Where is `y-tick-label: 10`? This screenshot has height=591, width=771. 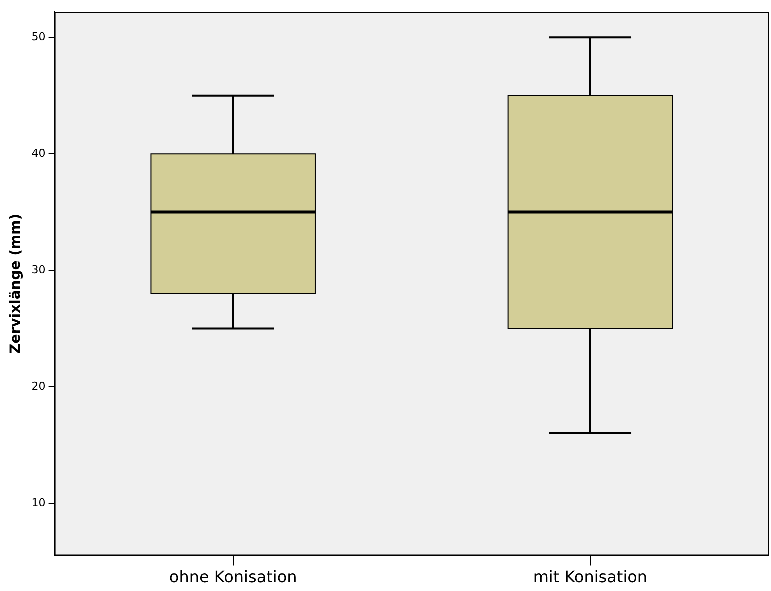 y-tick-label: 10 is located at coordinates (39, 503).